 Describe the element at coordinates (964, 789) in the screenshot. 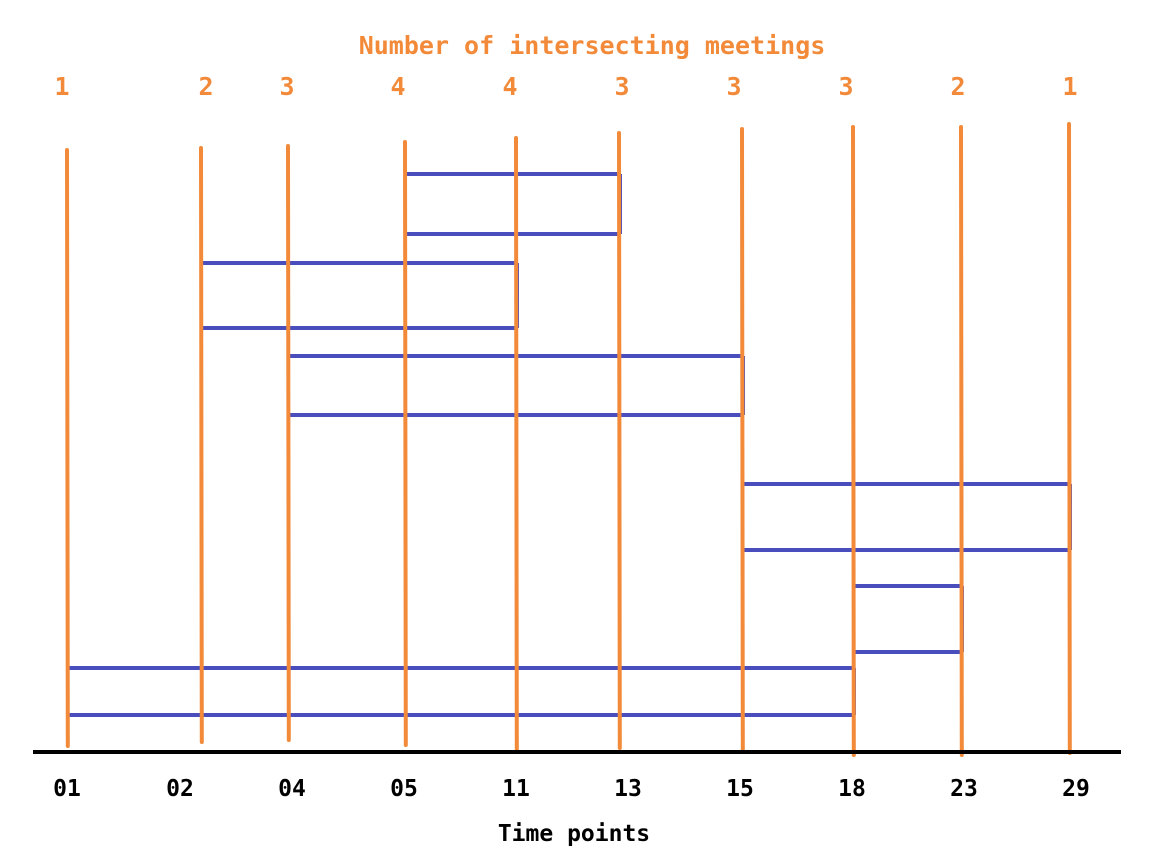

I see `time-point-tick-label: 23` at that location.